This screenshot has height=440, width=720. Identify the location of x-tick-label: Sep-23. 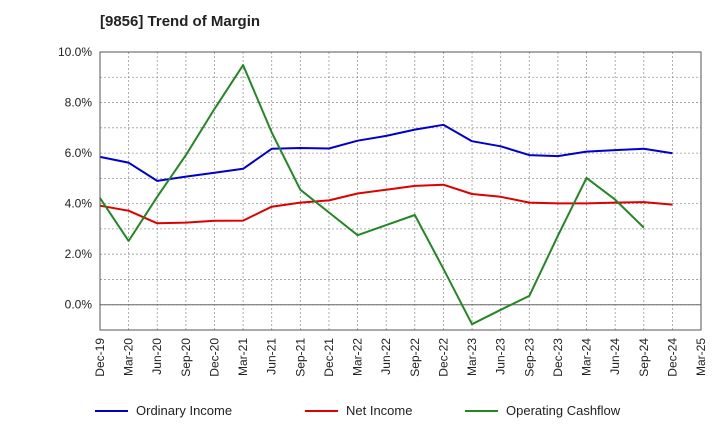
(529, 357).